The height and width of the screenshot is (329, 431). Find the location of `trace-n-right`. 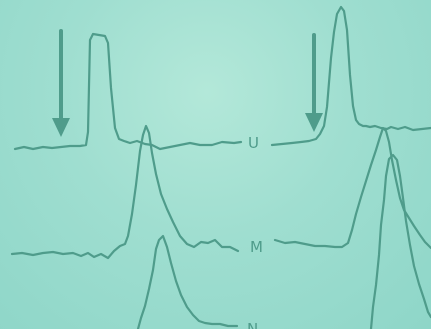

trace-n-right is located at coordinates (400, 241).